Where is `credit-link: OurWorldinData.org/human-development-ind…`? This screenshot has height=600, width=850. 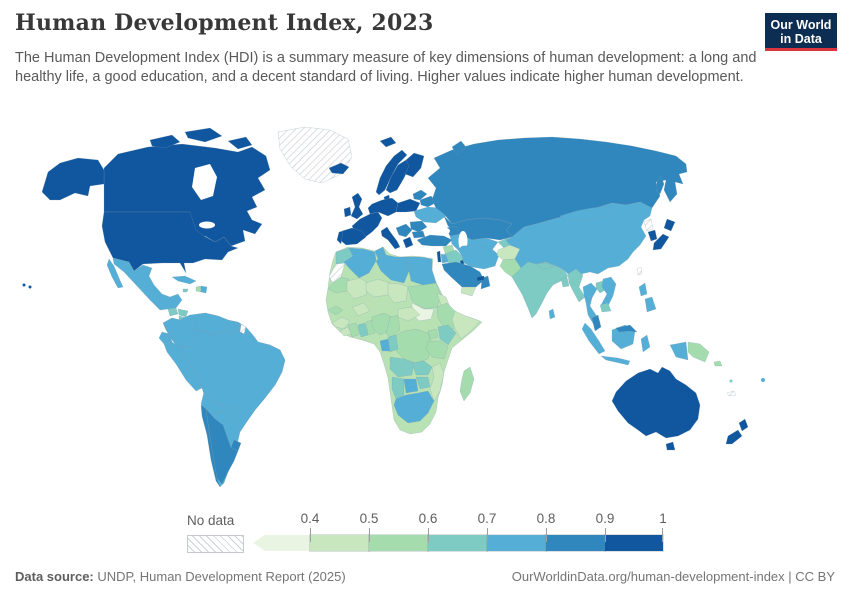 credit-link: OurWorldinData.org/human-development-ind… is located at coordinates (673, 576).